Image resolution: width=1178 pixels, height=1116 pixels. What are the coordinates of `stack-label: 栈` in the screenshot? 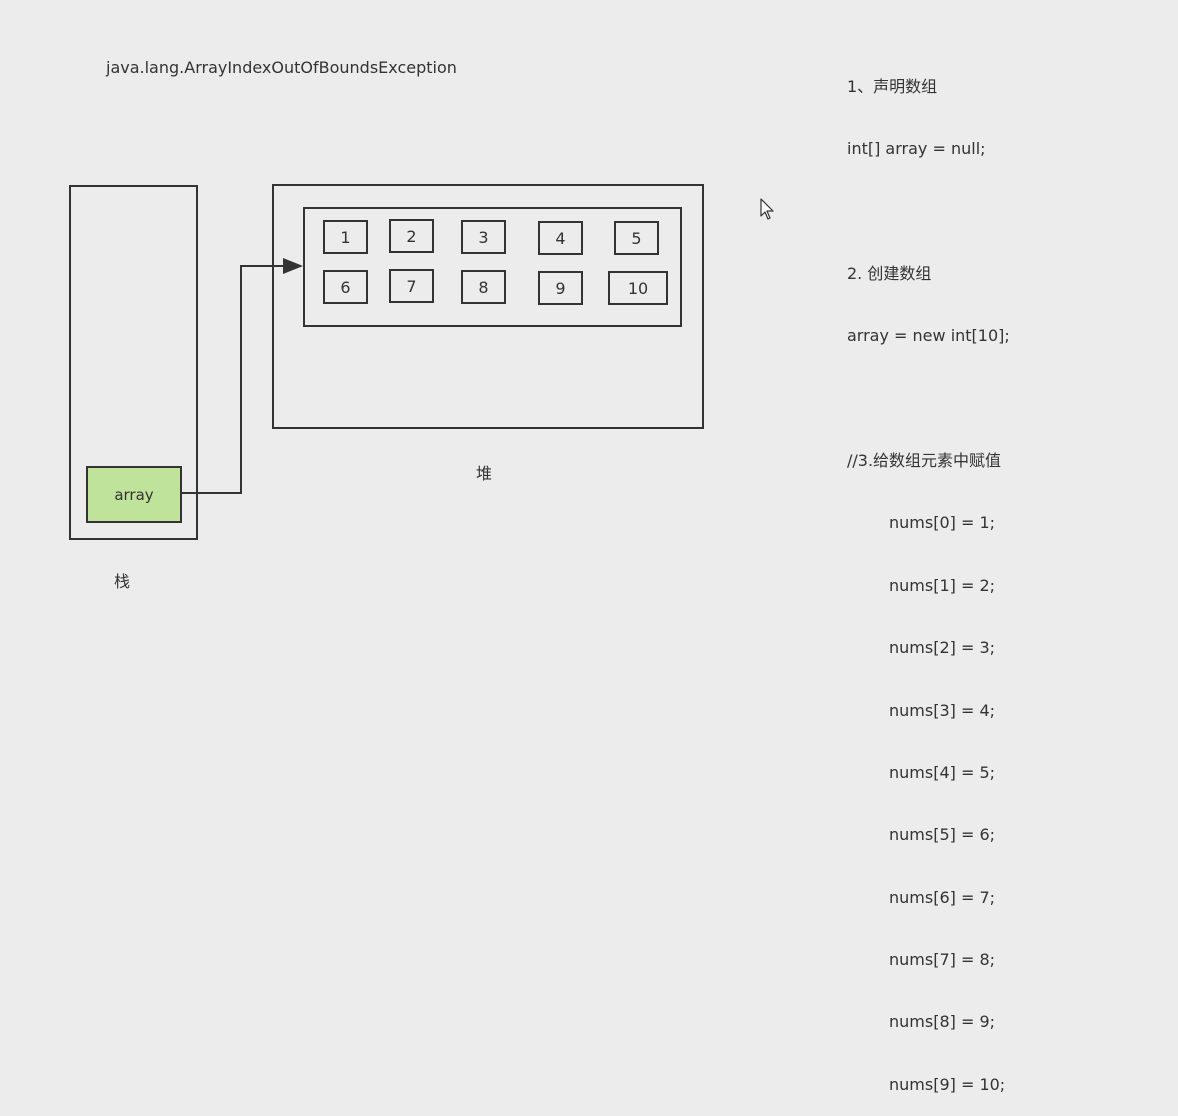 It's located at (122, 581).